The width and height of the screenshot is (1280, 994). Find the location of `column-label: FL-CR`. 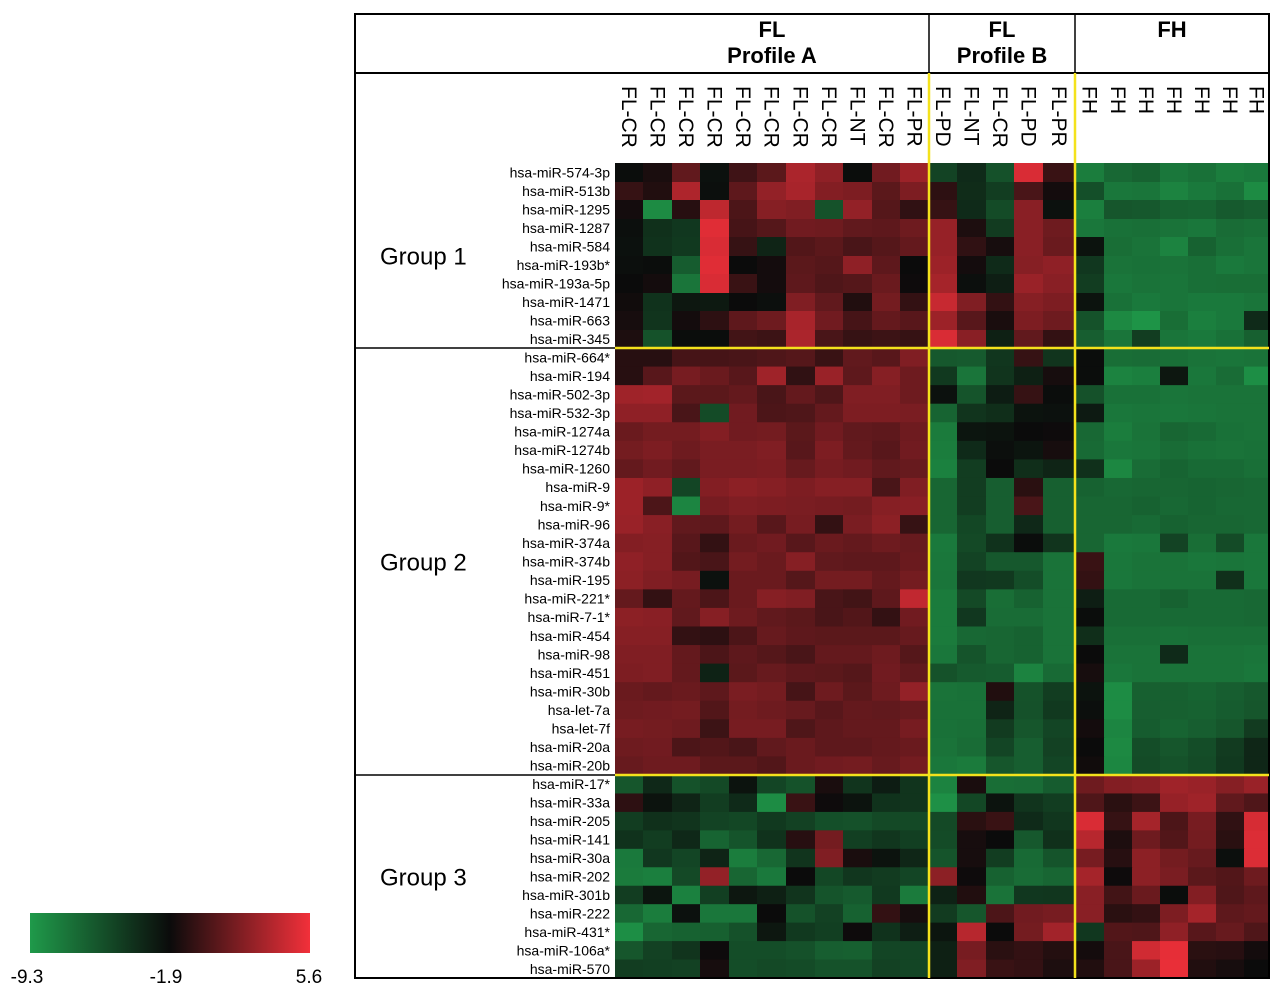

column-label: FL-CR is located at coordinates (742, 117).